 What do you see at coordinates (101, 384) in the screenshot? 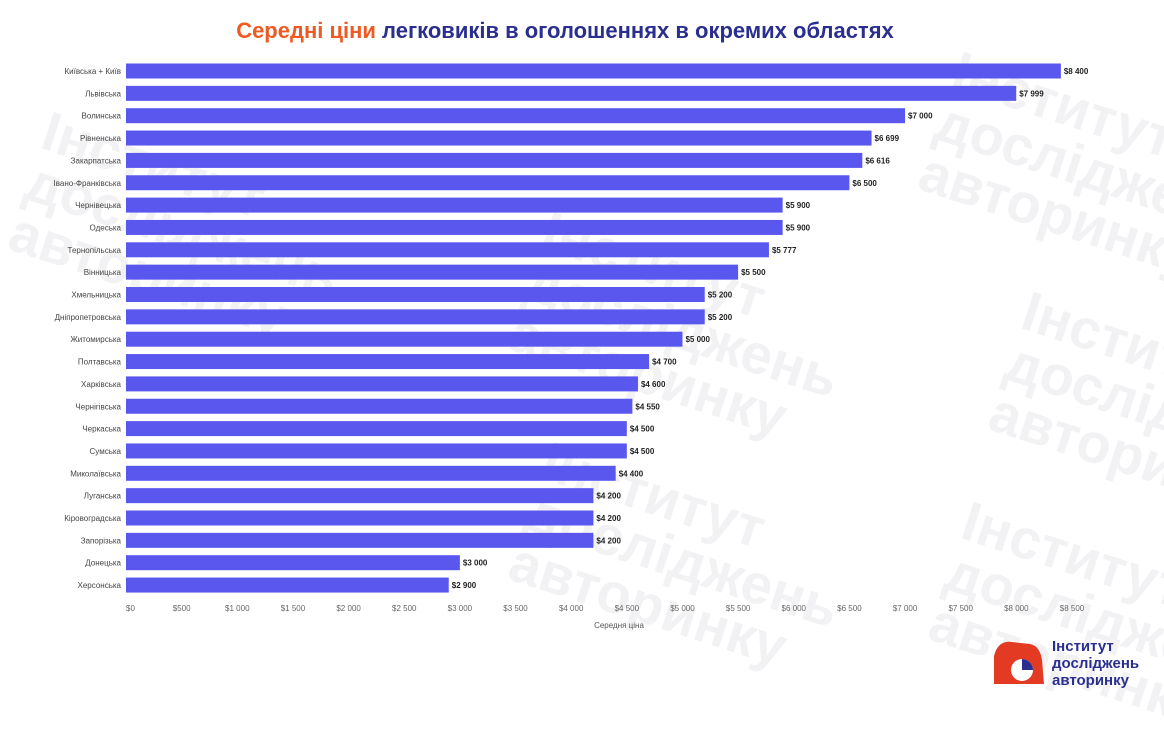
I see `category-label: Харківська` at bounding box center [101, 384].